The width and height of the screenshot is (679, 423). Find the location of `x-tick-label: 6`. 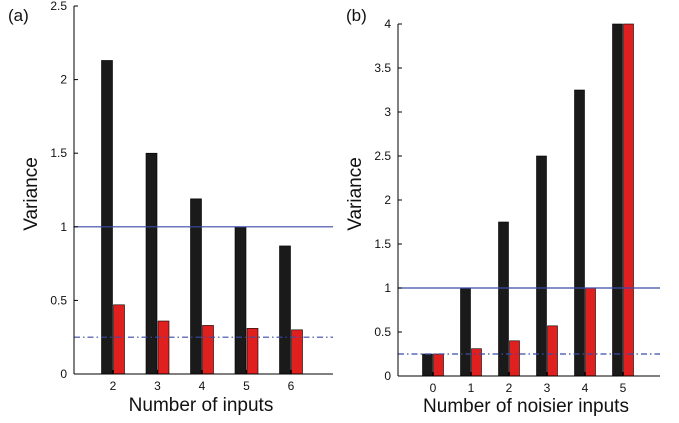

x-tick-label: 6 is located at coordinates (291, 386).